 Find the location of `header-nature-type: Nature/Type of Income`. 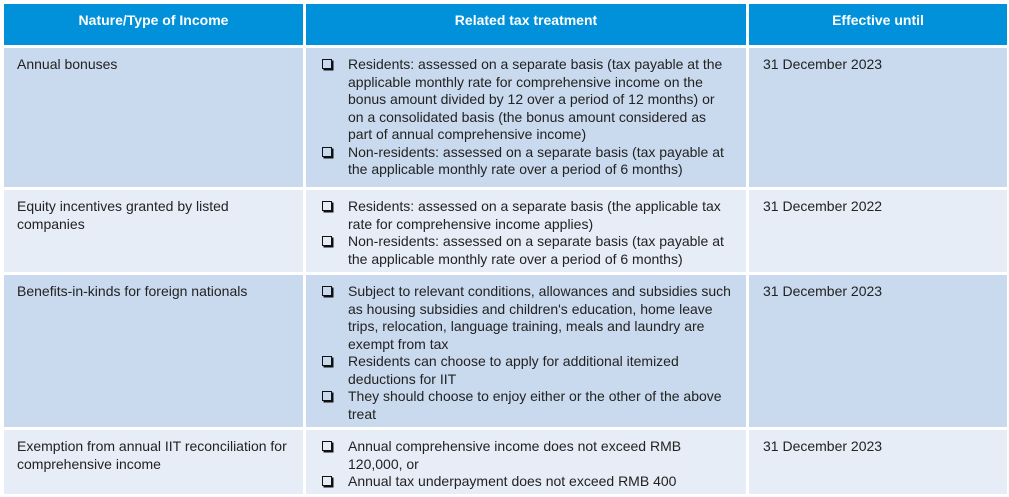

header-nature-type: Nature/Type of Income is located at coordinates (153, 24).